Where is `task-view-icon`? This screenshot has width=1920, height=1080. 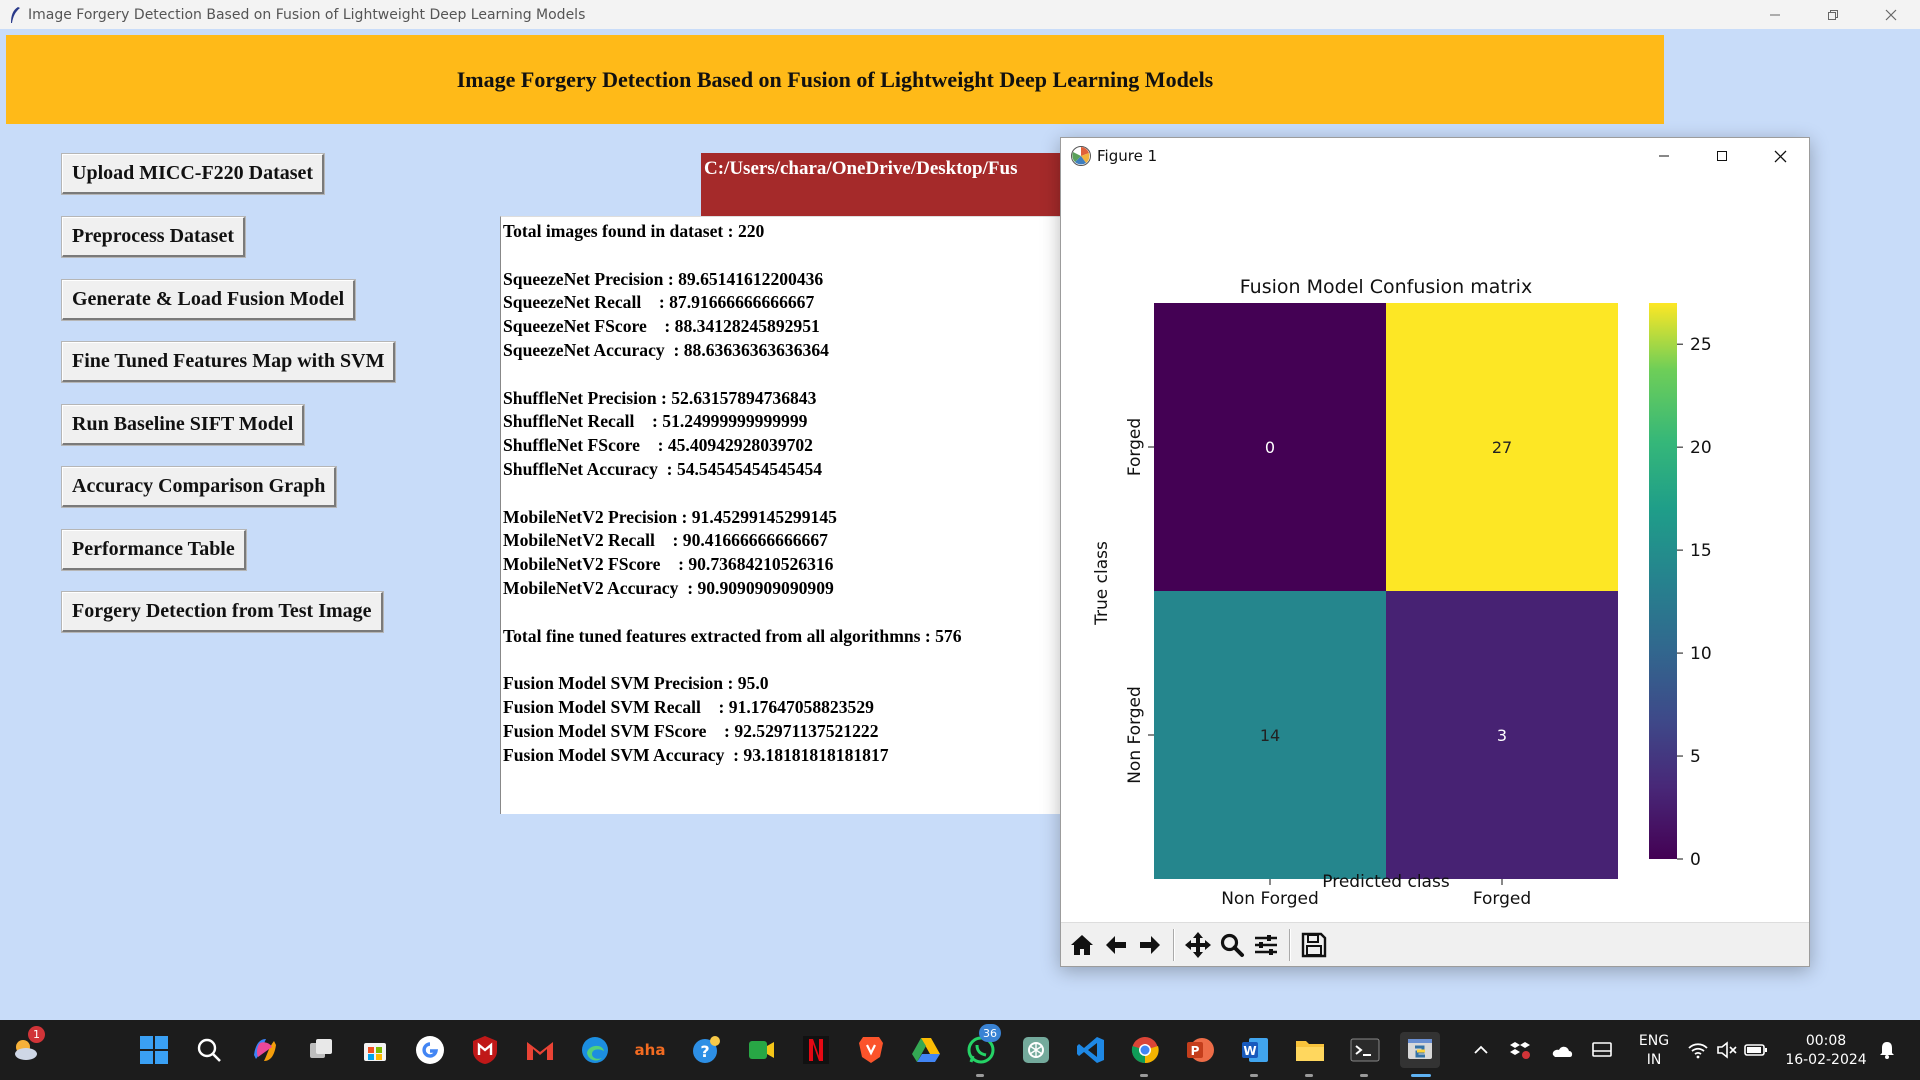
task-view-icon is located at coordinates (321, 1050).